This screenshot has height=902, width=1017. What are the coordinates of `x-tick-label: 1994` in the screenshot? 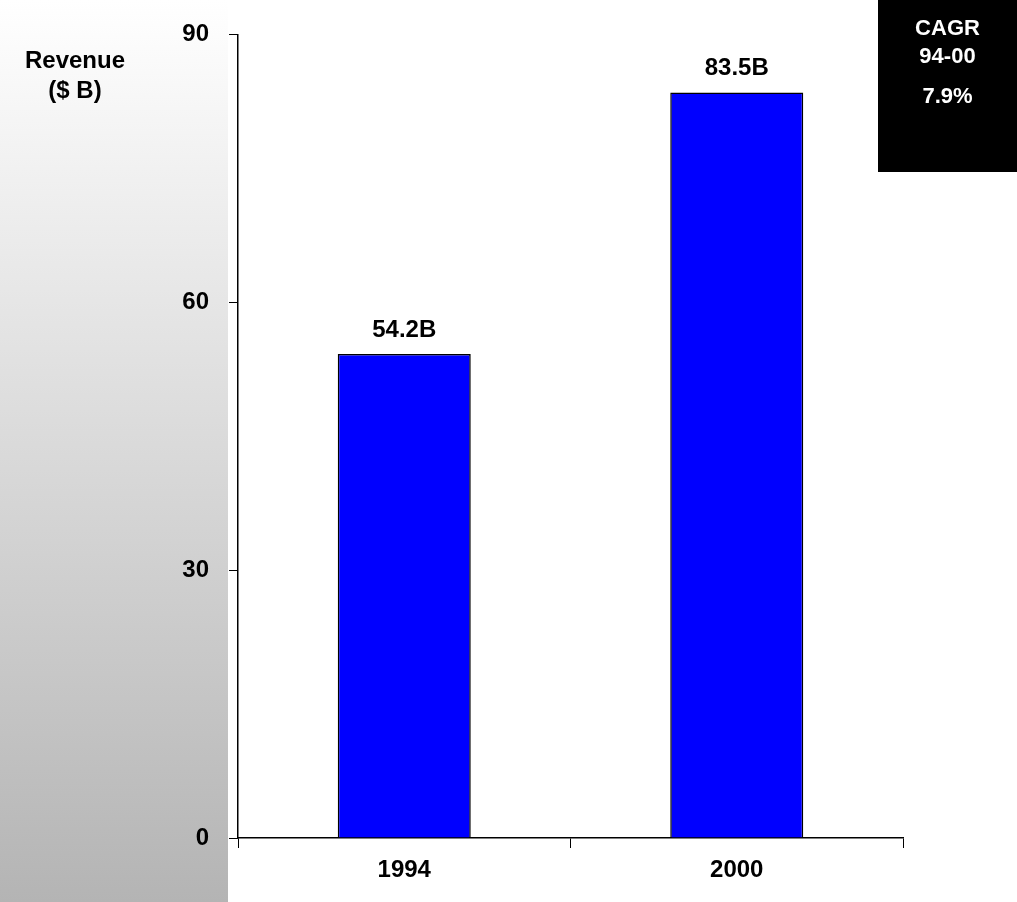 It's located at (404, 869).